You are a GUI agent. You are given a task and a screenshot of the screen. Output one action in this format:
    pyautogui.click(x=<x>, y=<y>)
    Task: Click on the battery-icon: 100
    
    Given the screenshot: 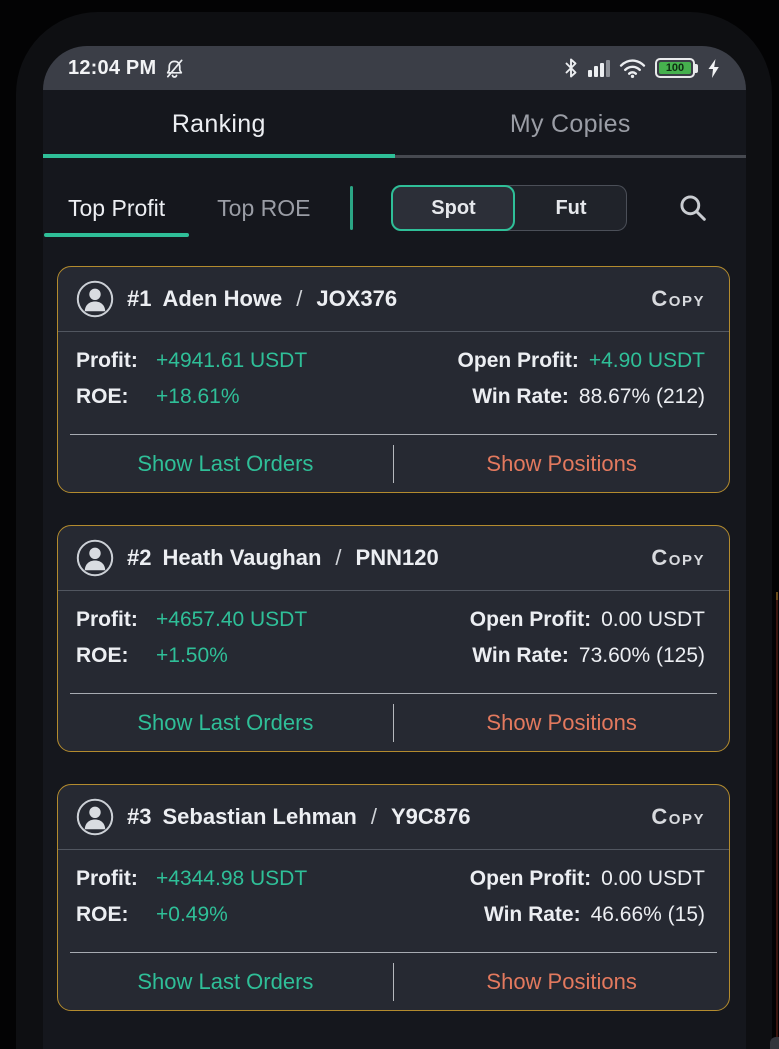 What is the action you would take?
    pyautogui.click(x=676, y=68)
    